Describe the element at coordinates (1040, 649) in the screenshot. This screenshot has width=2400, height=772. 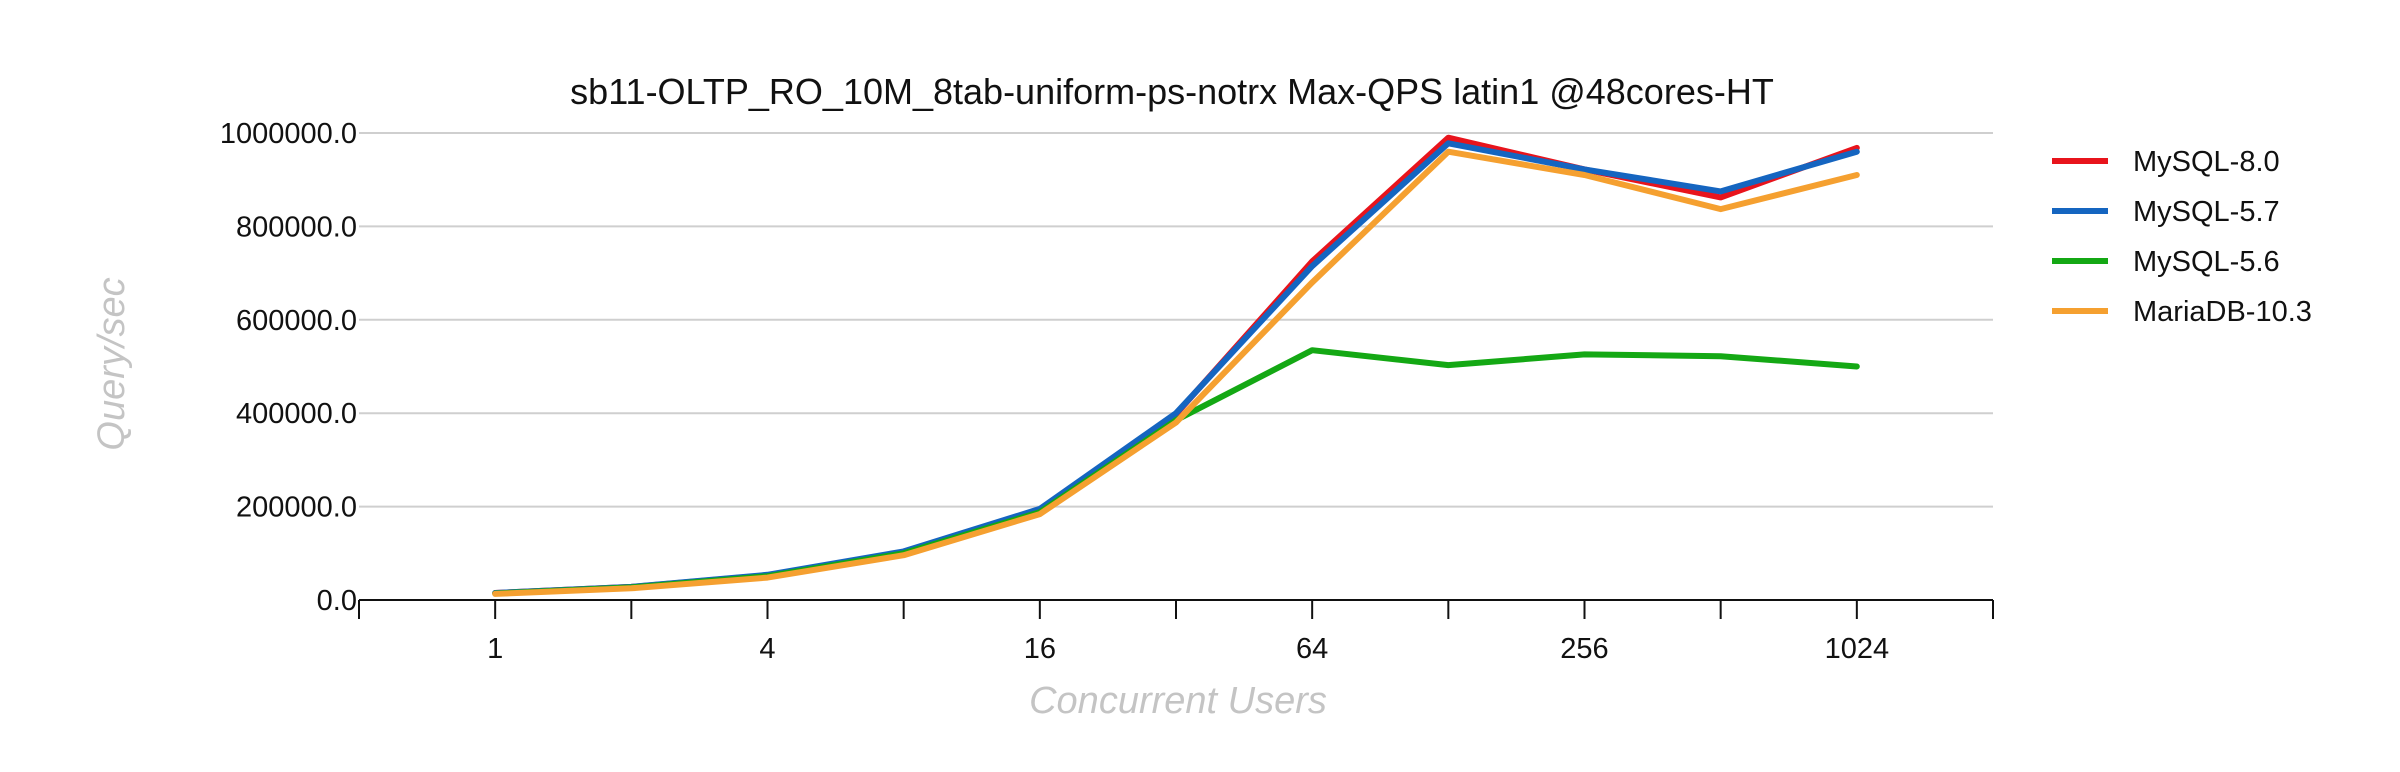
I see `x-tick-label: 16` at that location.